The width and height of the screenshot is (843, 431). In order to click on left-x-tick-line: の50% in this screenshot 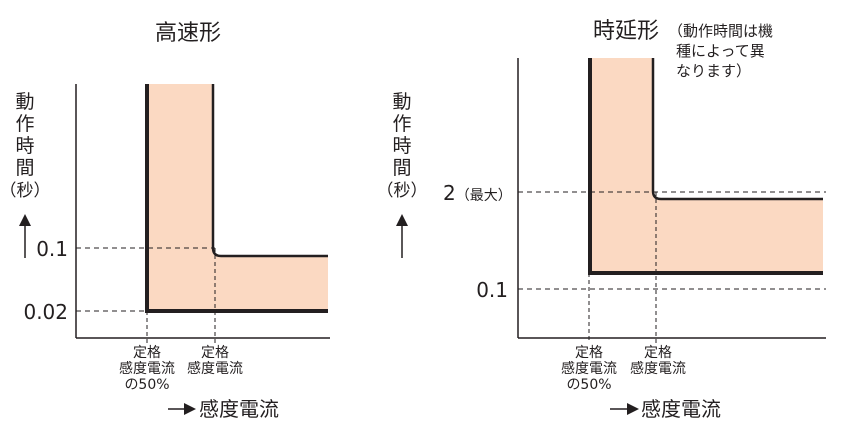, I will do `click(146, 385)`.